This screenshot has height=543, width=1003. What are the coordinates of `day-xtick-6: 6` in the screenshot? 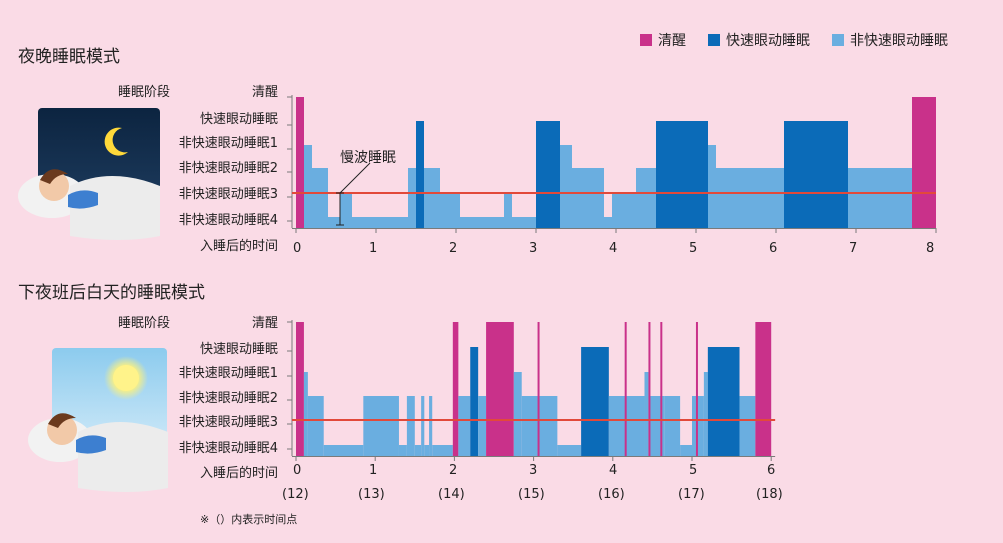 It's located at (771, 470).